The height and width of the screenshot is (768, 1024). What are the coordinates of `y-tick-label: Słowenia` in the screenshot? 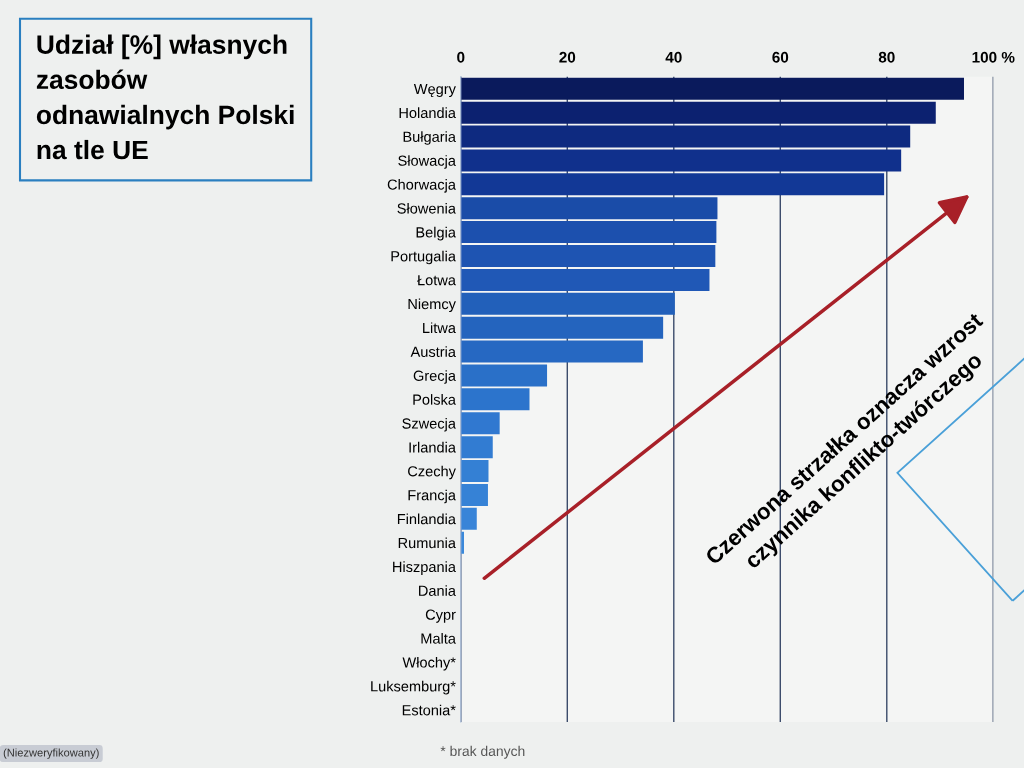 It's located at (426, 208).